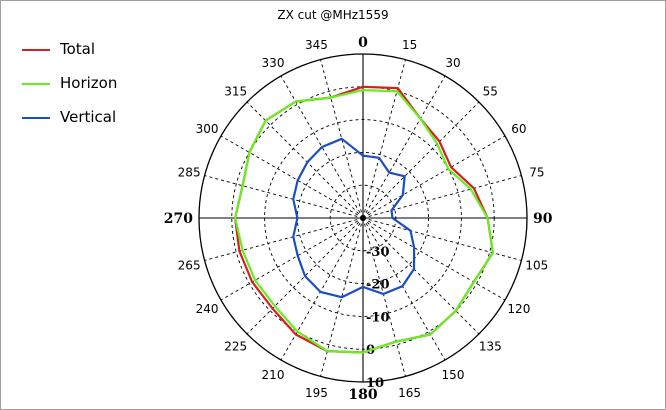  I want to click on angle-tick-label: 105, so click(536, 266).